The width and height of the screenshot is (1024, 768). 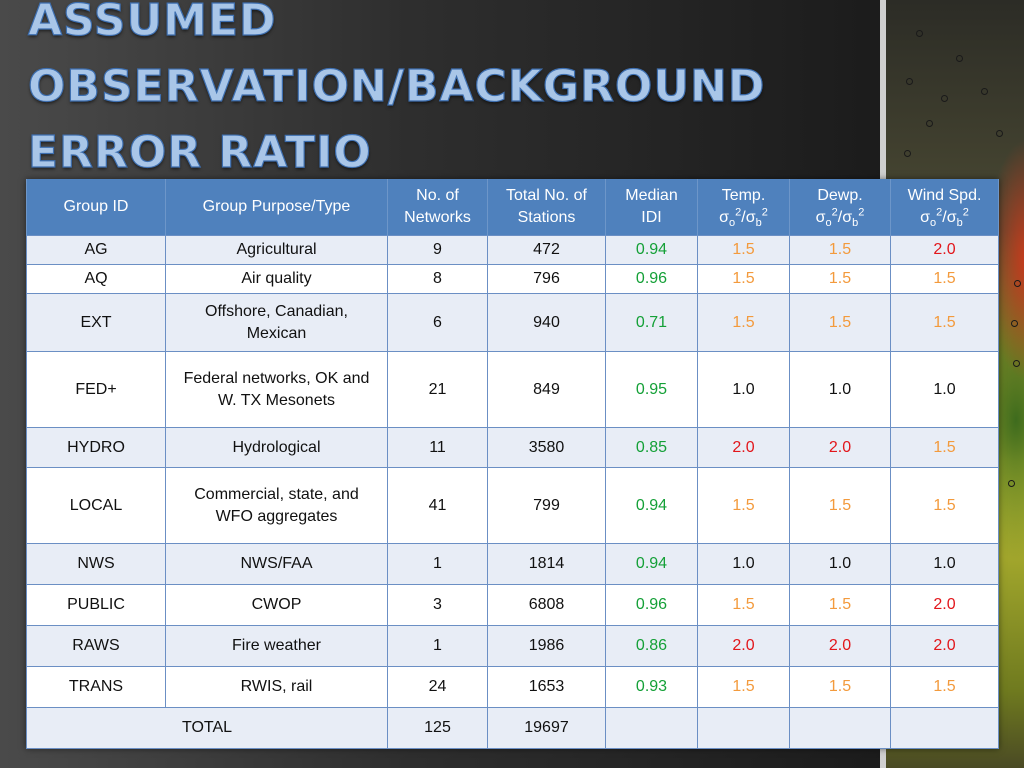 I want to click on table-row: AG Agricultural 9 472 0.94 1.5 1.5 2.0, so click(x=512, y=250).